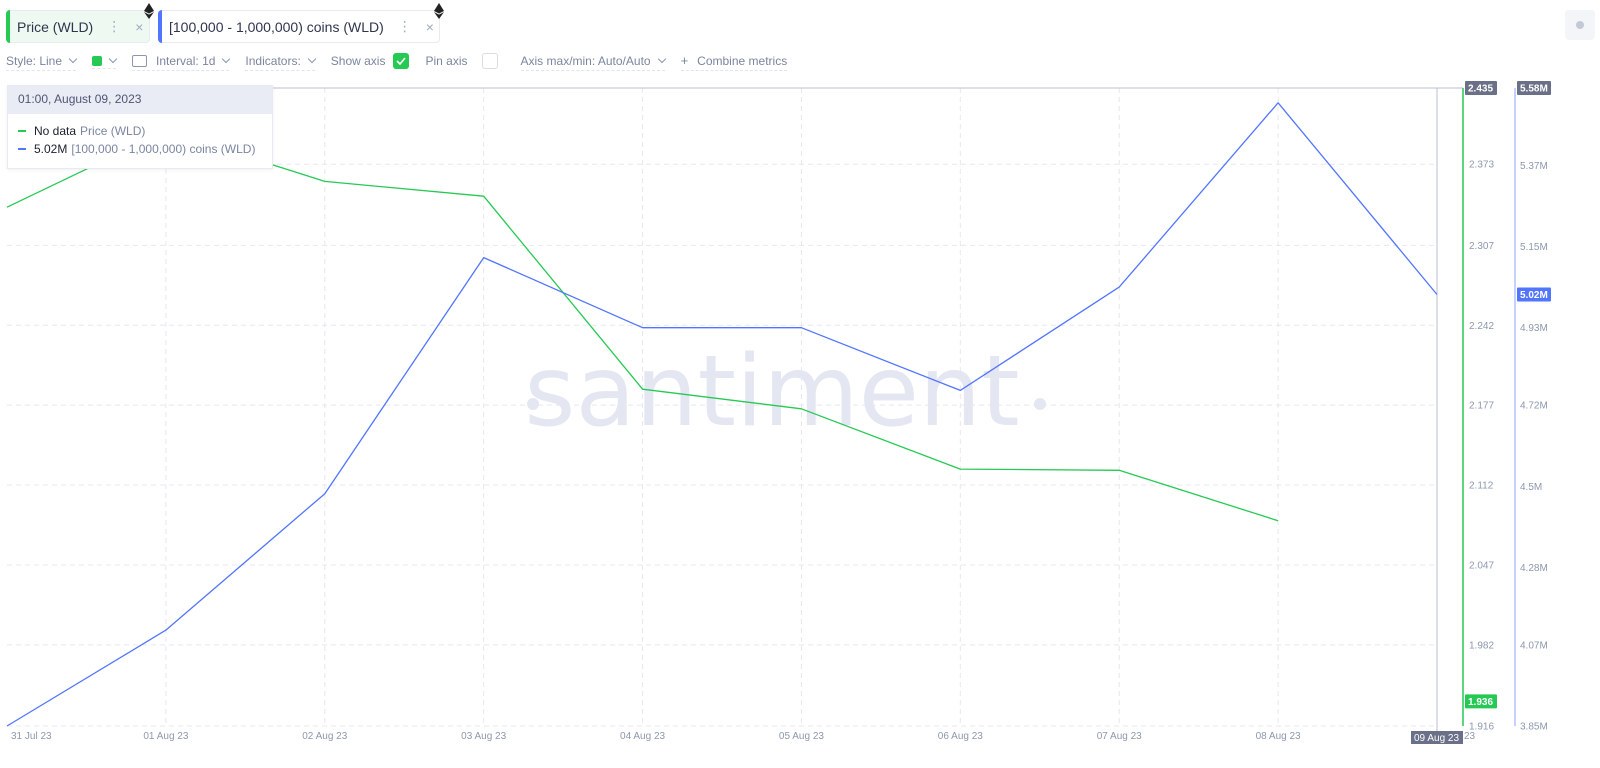 This screenshot has width=1600, height=768. Describe the element at coordinates (489, 61) in the screenshot. I see `pin-axis-checkbox` at that location.